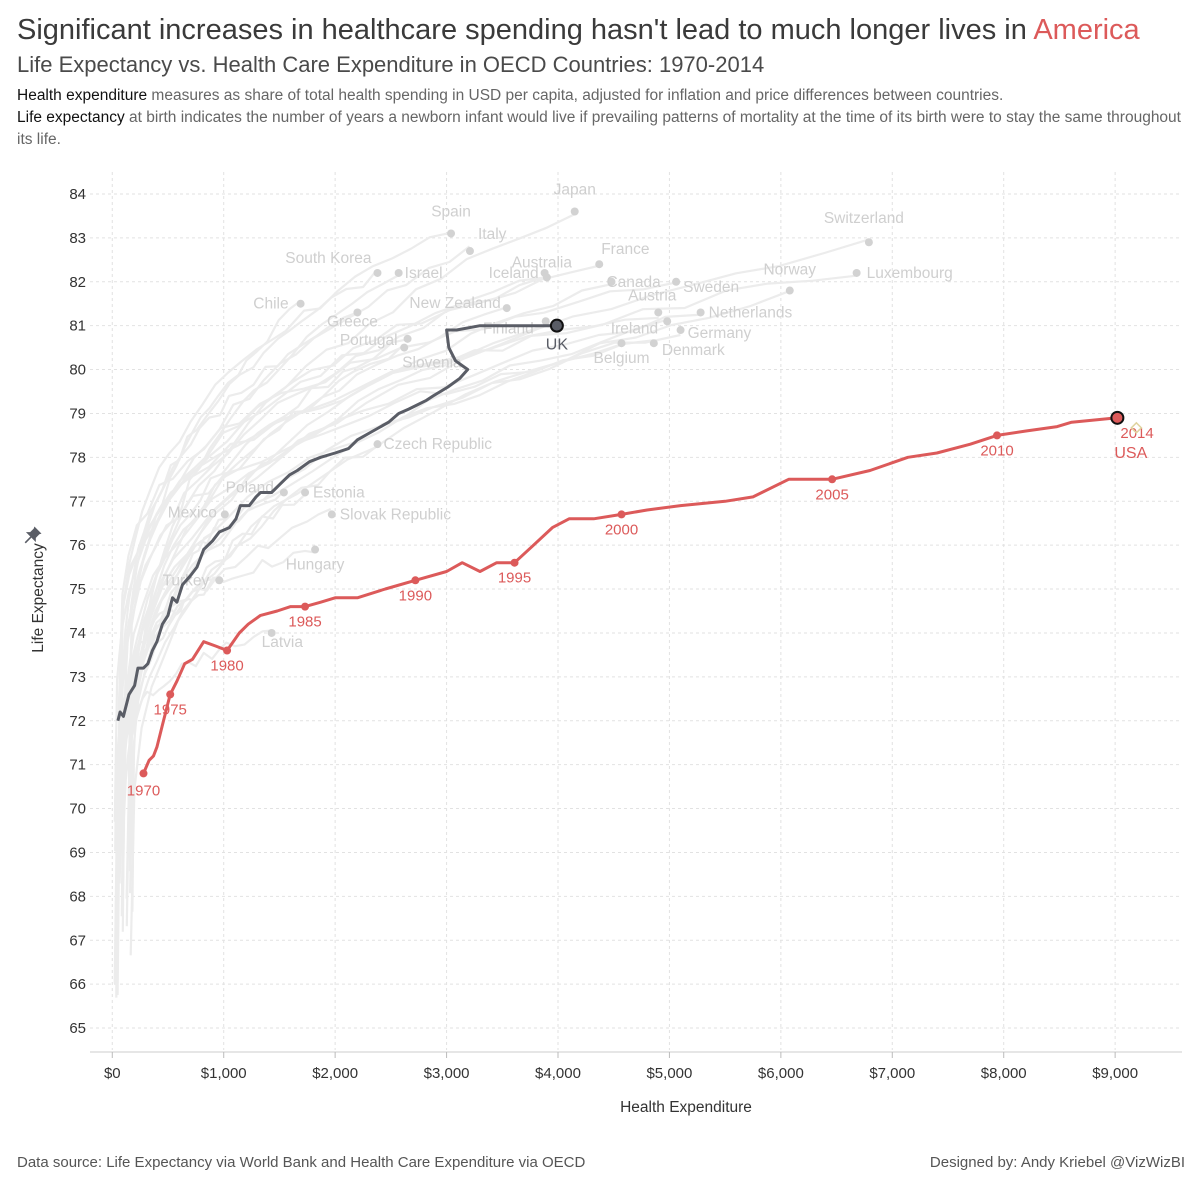 The image size is (1200, 1190). I want to click on y-tick-label: 68, so click(77, 896).